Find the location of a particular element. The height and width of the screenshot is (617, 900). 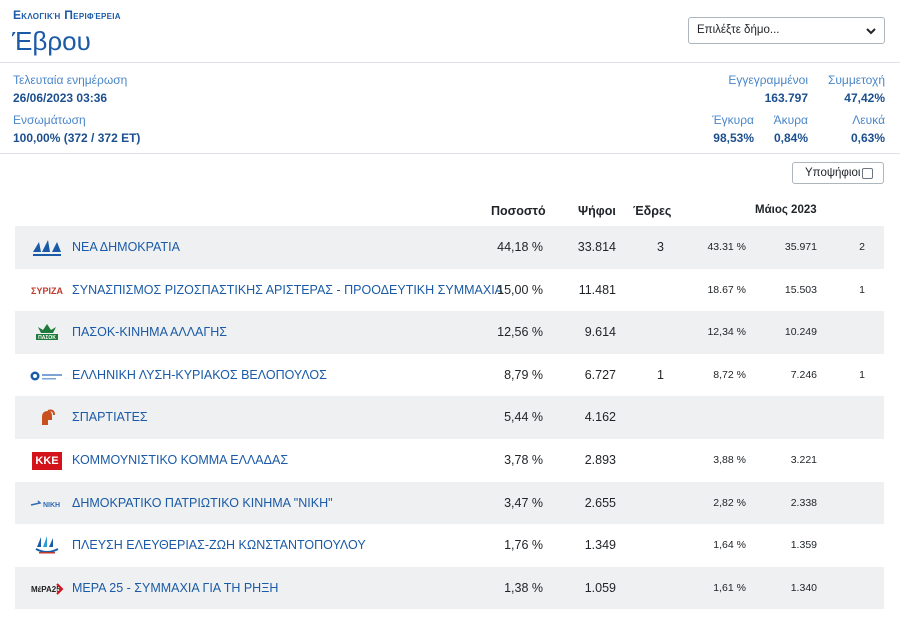

may-votes: 2.338 is located at coordinates (803, 502).